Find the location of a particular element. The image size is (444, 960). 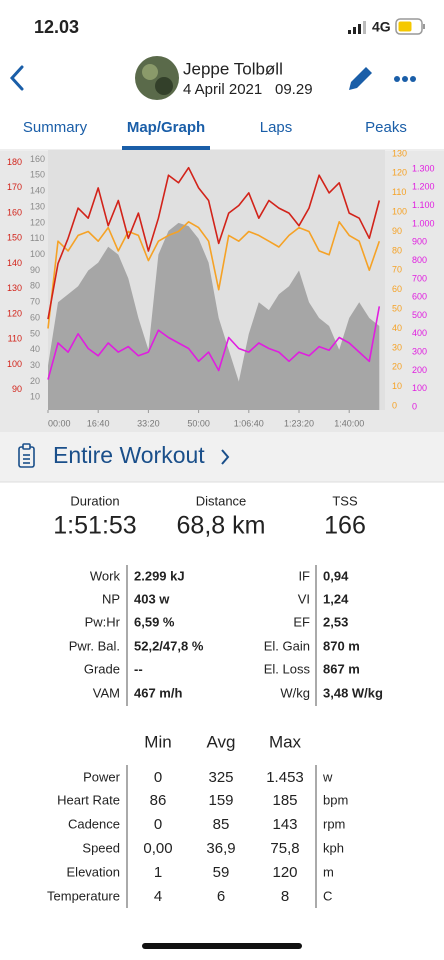

battery is located at coordinates (410, 26).